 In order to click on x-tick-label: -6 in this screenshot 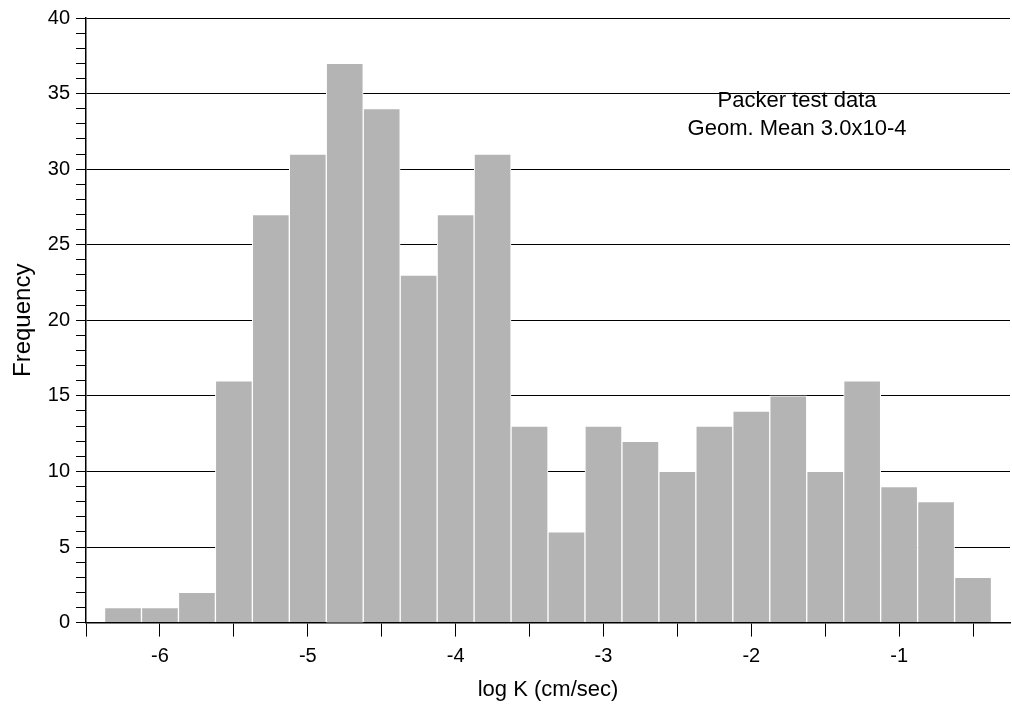, I will do `click(160, 655)`.